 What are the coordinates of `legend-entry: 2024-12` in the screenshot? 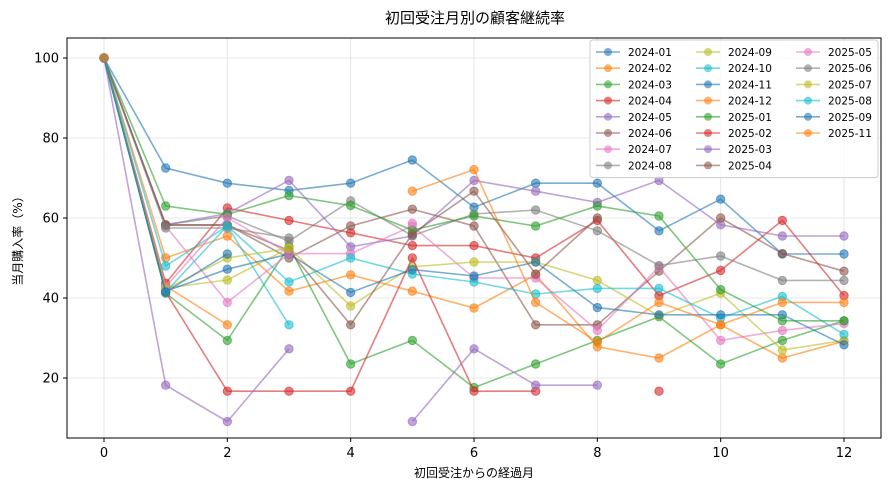 It's located at (734, 102).